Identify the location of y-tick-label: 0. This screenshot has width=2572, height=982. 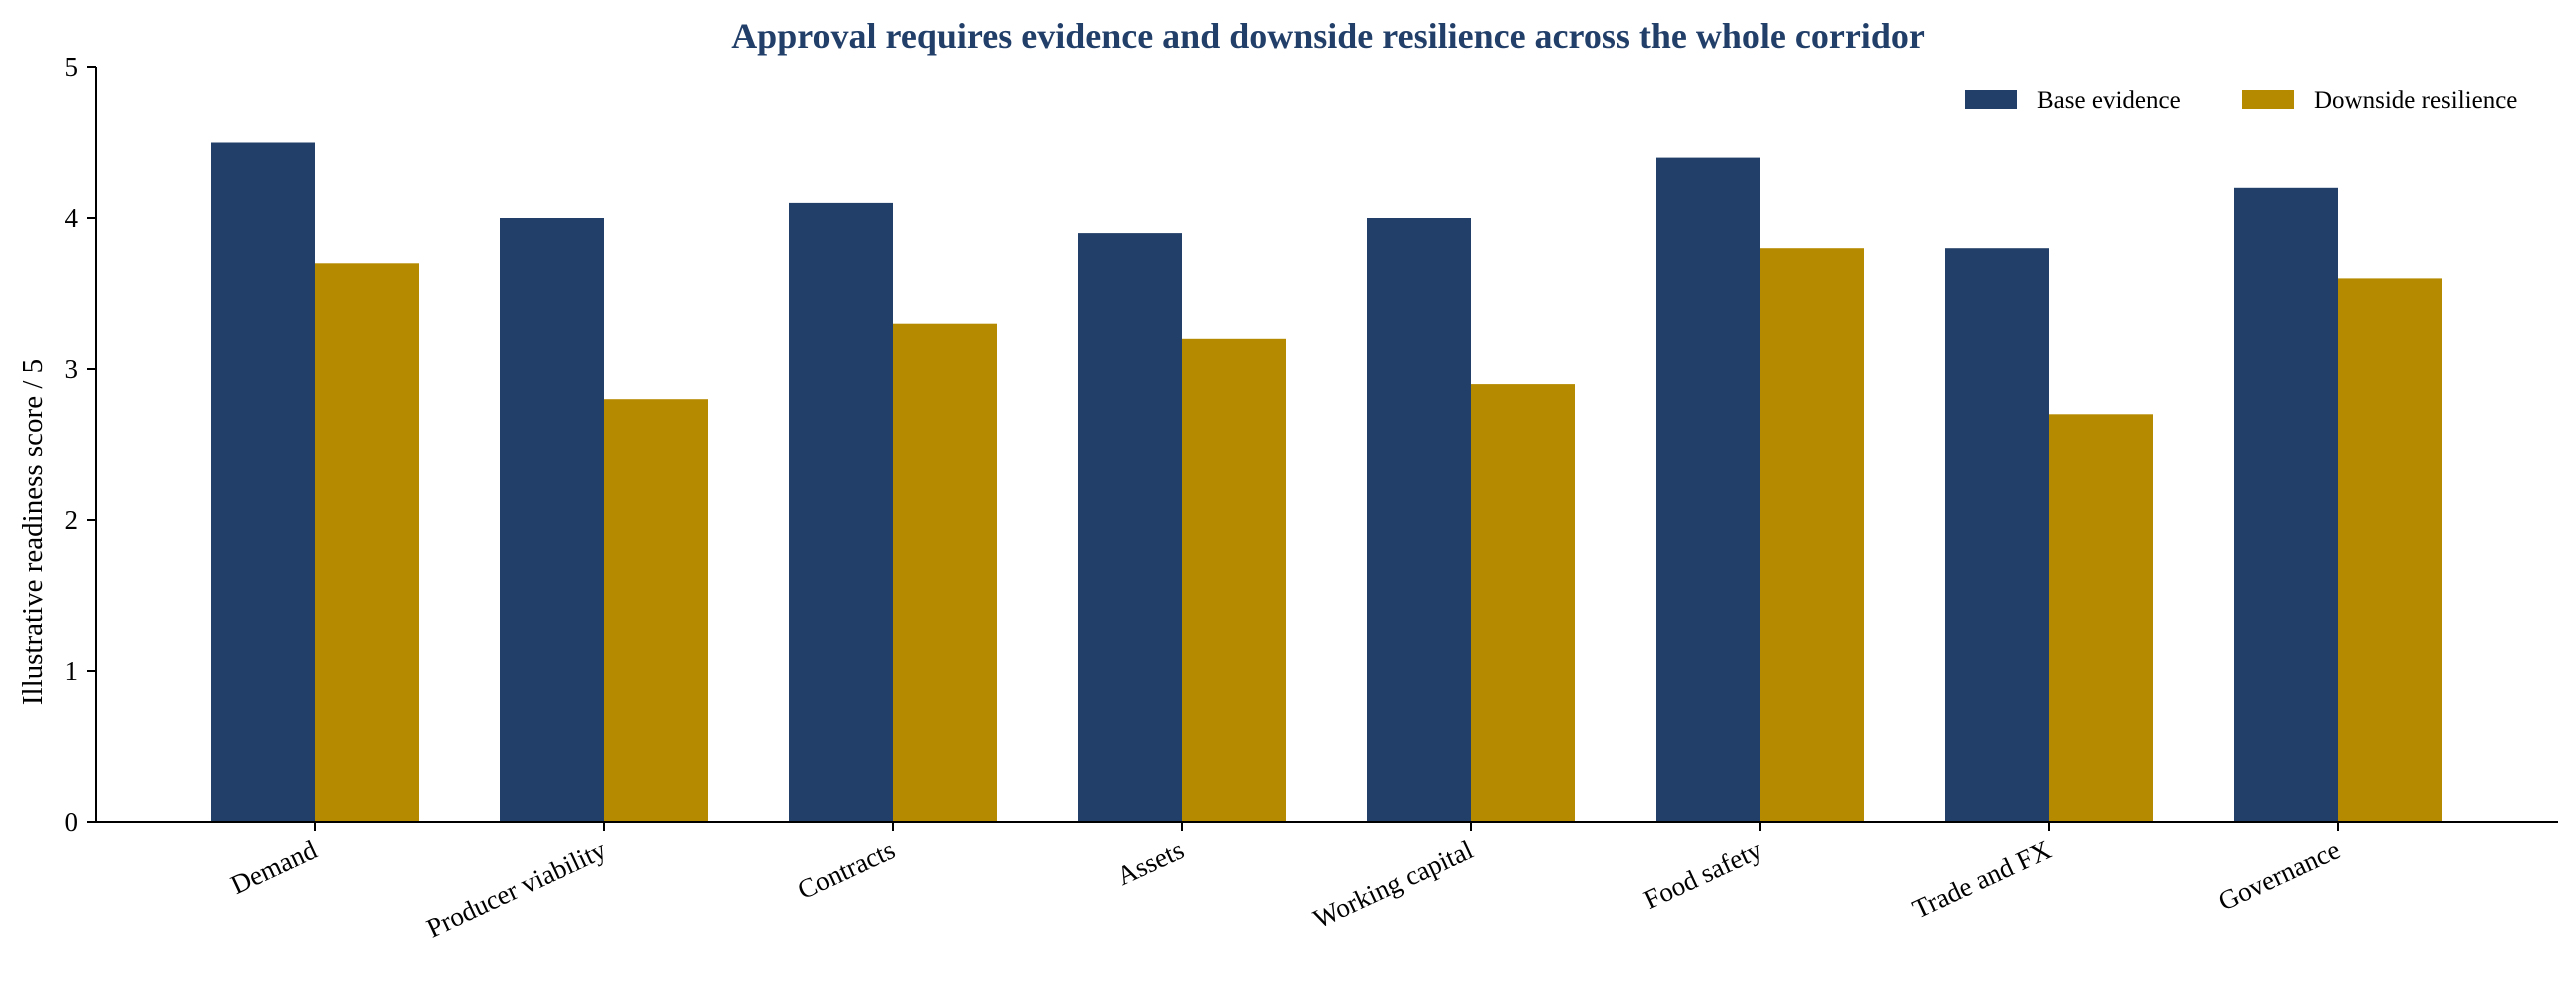
(72, 822).